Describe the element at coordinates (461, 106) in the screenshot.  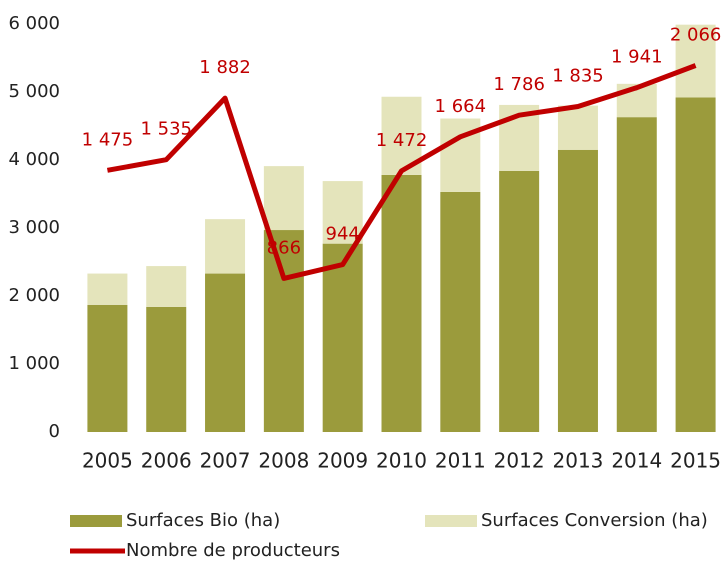
I see `data-label: 1 664` at that location.